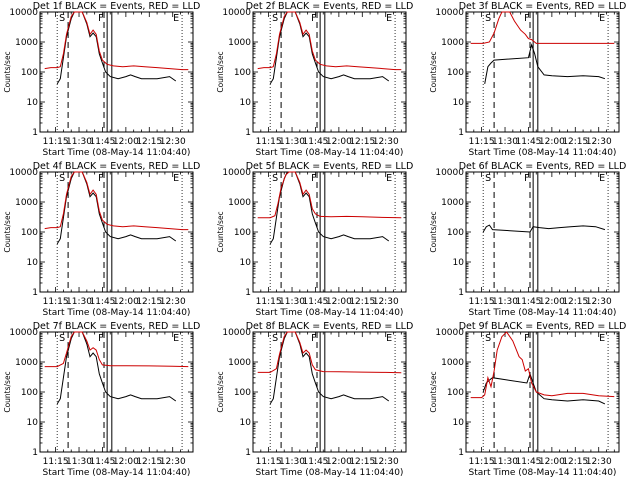  I want to click on panel-title: Det 1f BLACK = Events, RED = LLD, so click(117, 6).